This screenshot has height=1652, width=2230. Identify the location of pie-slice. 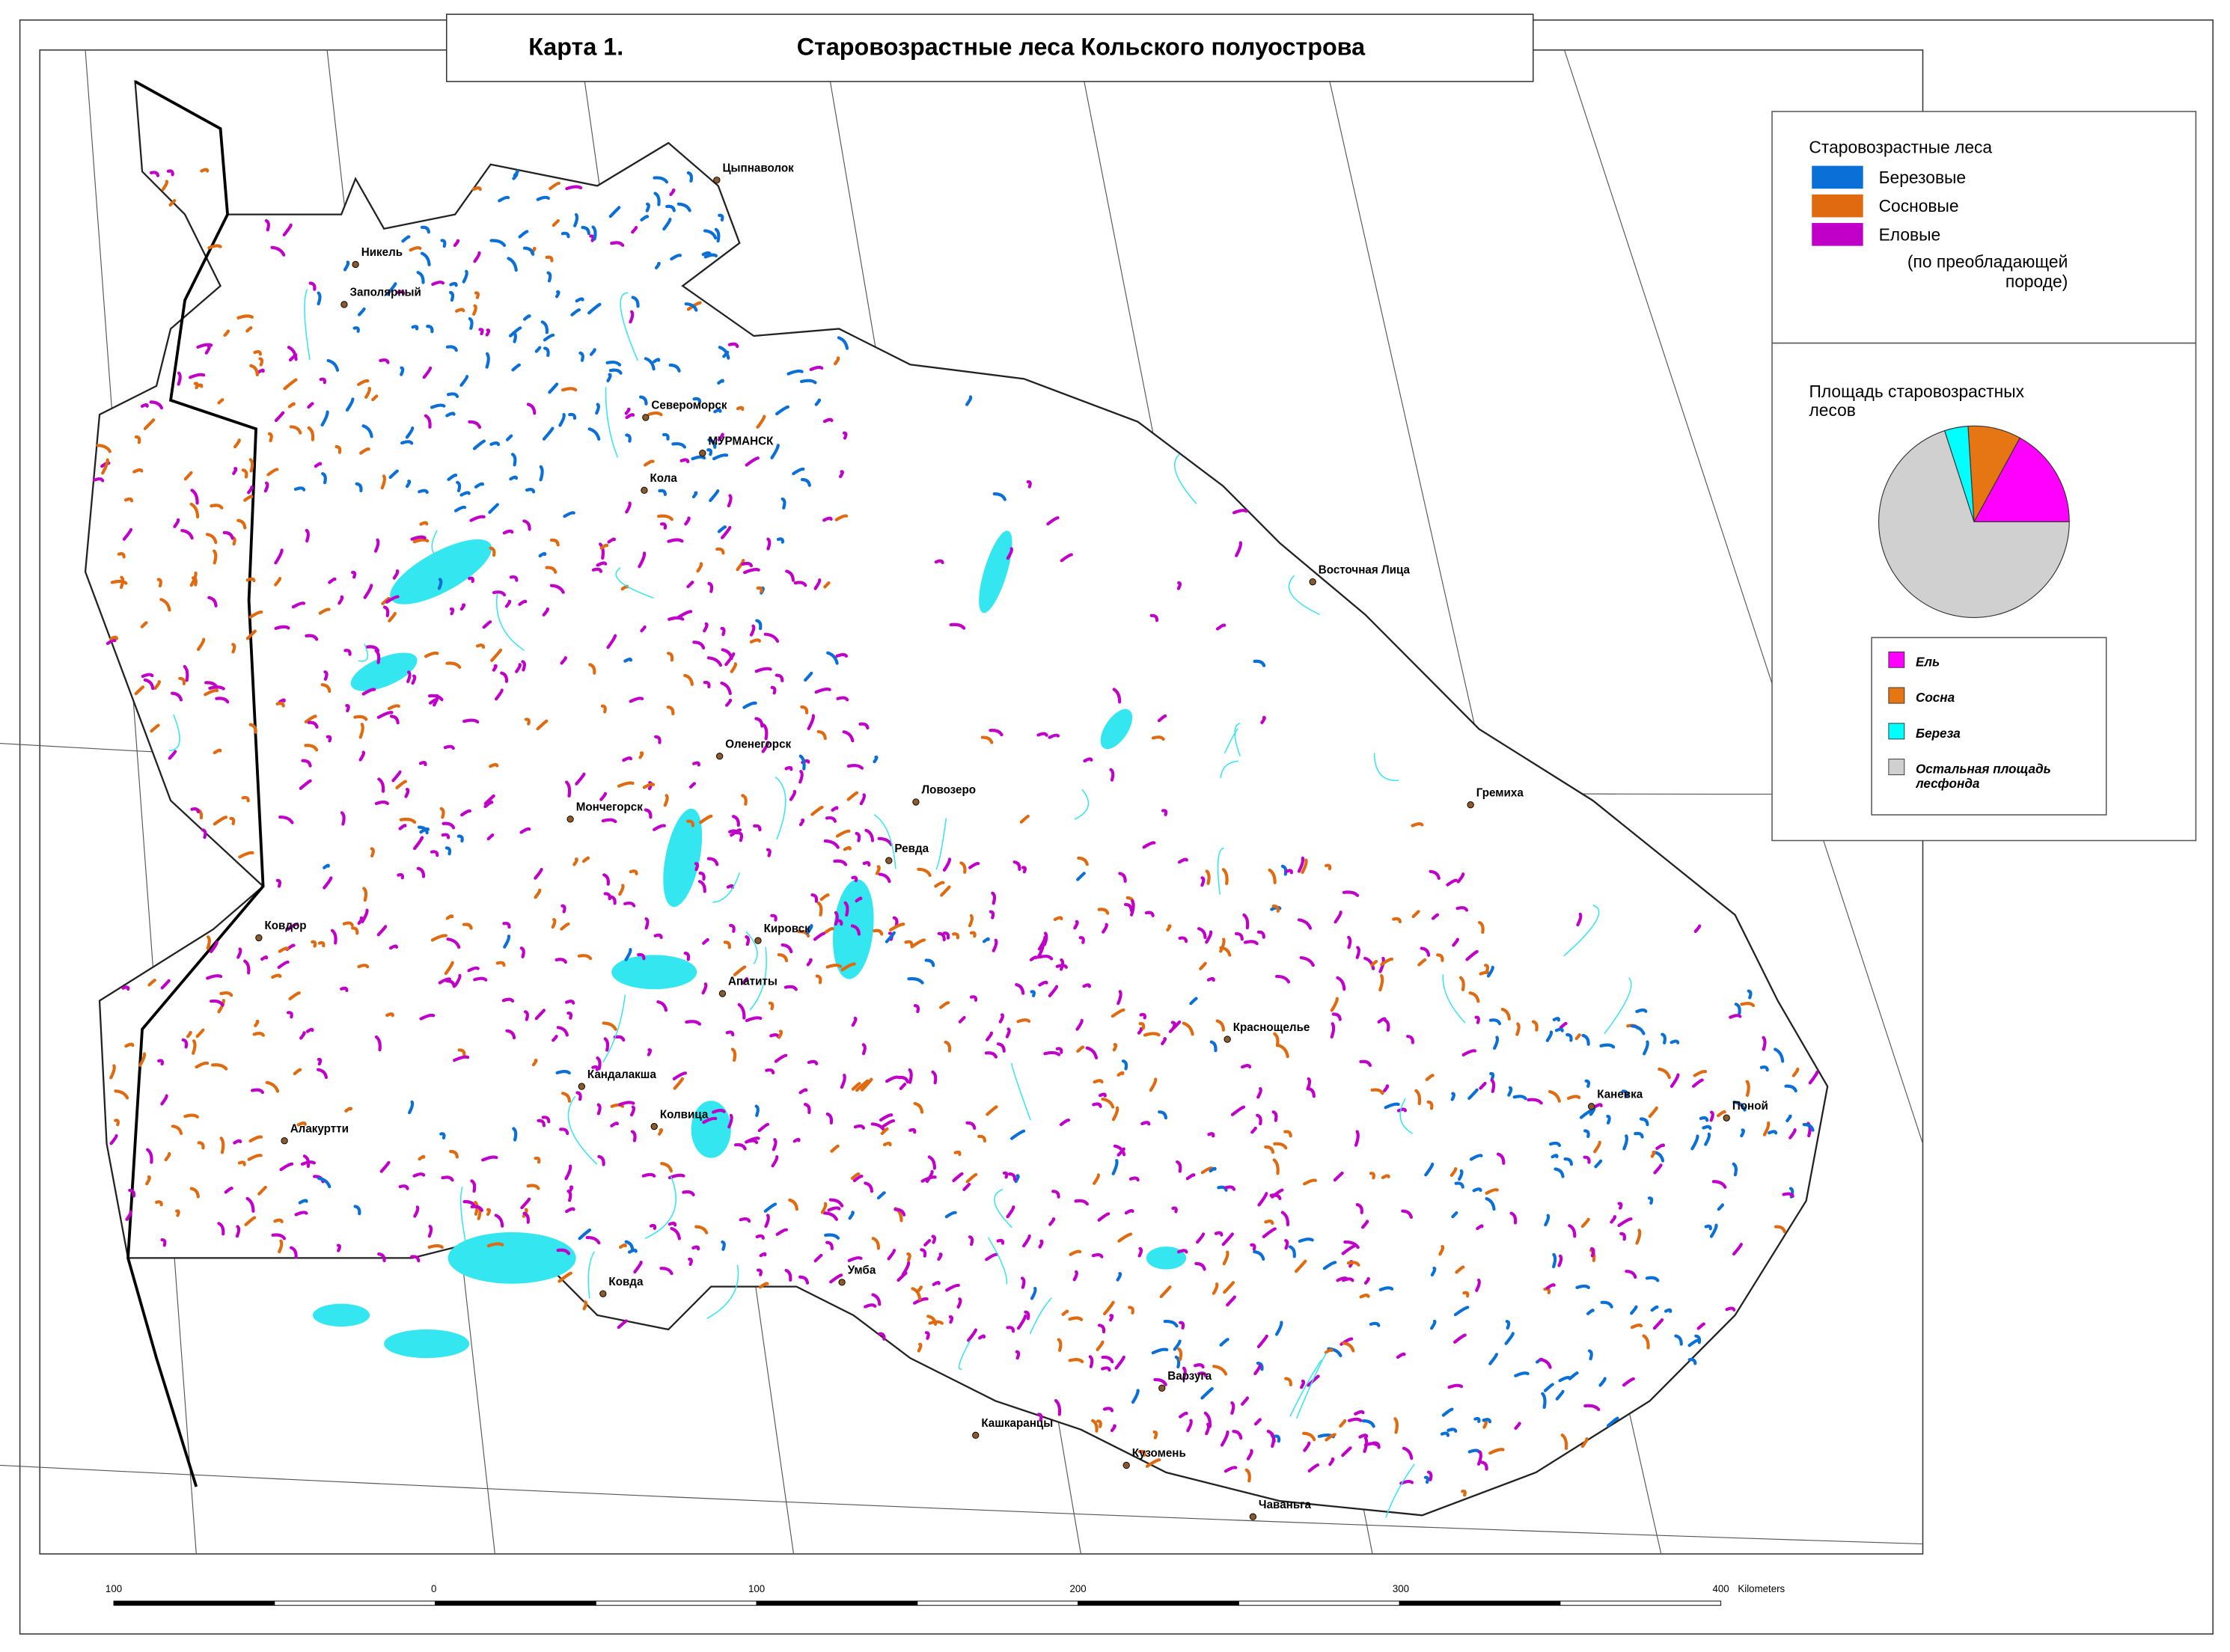
(2021, 479).